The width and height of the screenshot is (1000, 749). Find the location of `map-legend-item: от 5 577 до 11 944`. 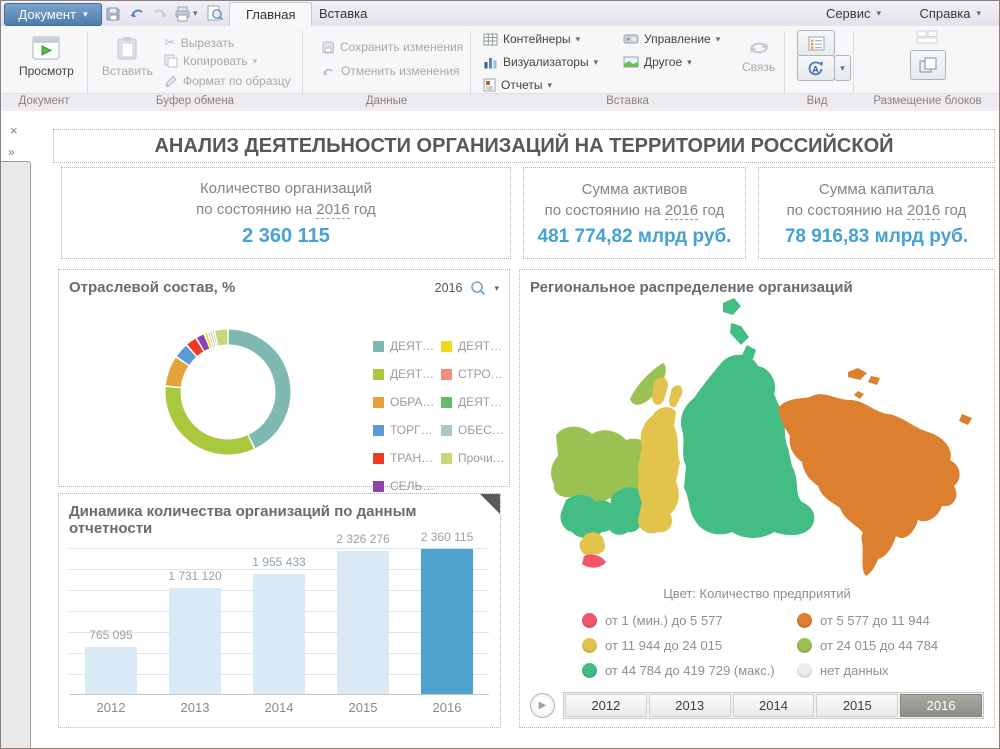

map-legend-item: от 5 577 до 11 944 is located at coordinates (898, 620).